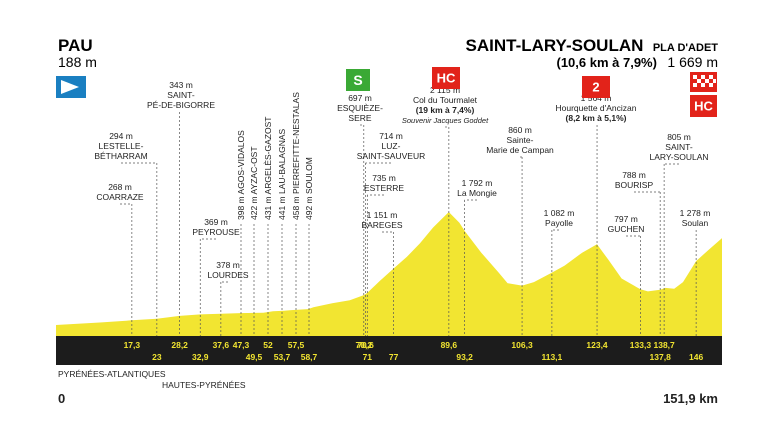 The height and width of the screenshot is (446, 780). I want to click on waypoint-name: (8,2 km à 5,1%), so click(596, 118).